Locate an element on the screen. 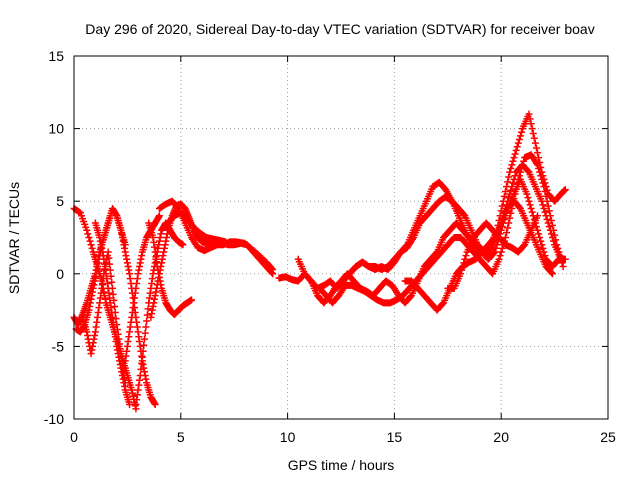 The width and height of the screenshot is (640, 480). x-tick-label: 25 is located at coordinates (608, 437).